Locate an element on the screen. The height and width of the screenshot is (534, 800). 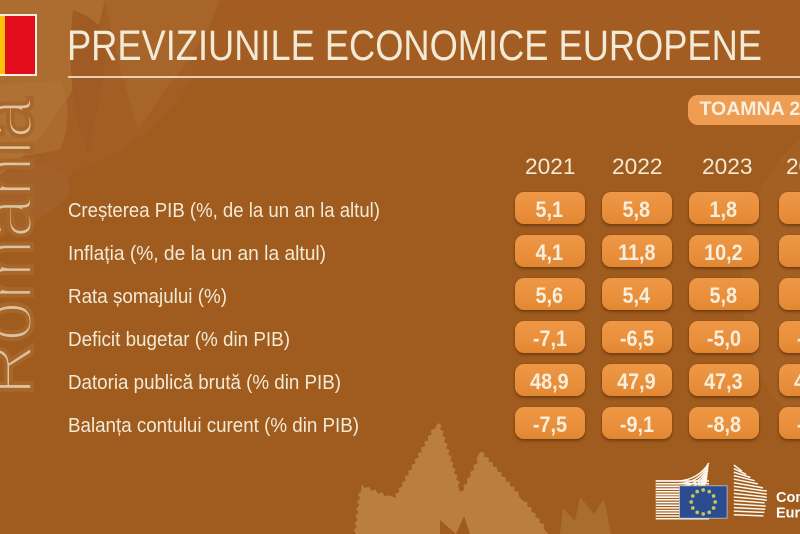
svg-text: Europeană is located at coordinates (788, 514).